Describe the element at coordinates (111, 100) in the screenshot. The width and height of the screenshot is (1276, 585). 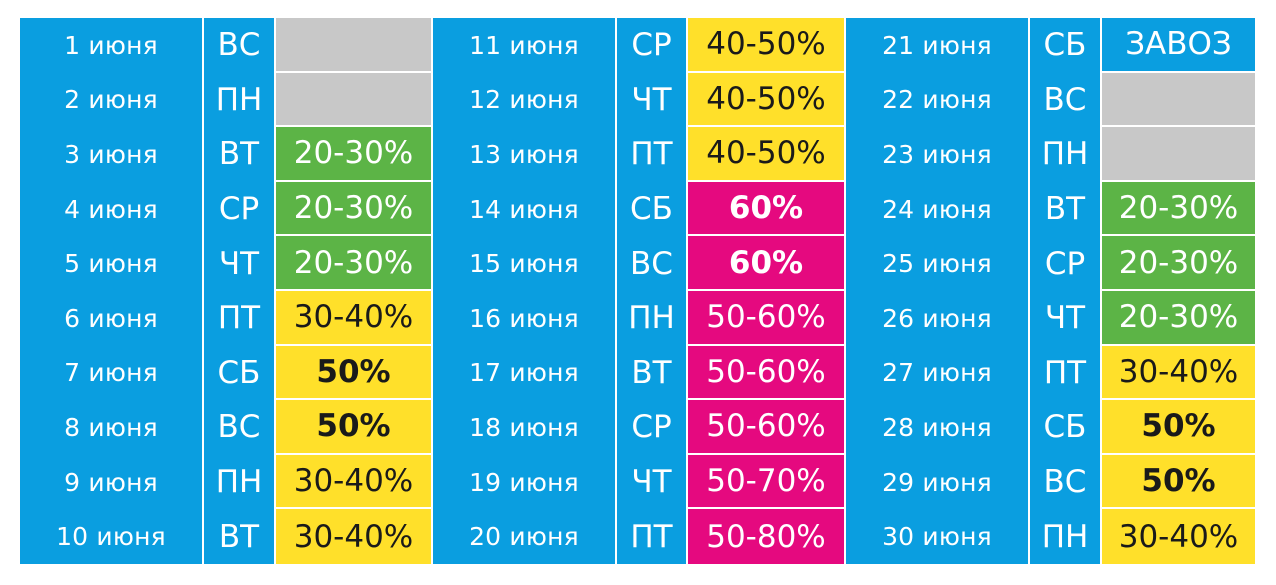
I see `date-cell: 2 июня` at that location.